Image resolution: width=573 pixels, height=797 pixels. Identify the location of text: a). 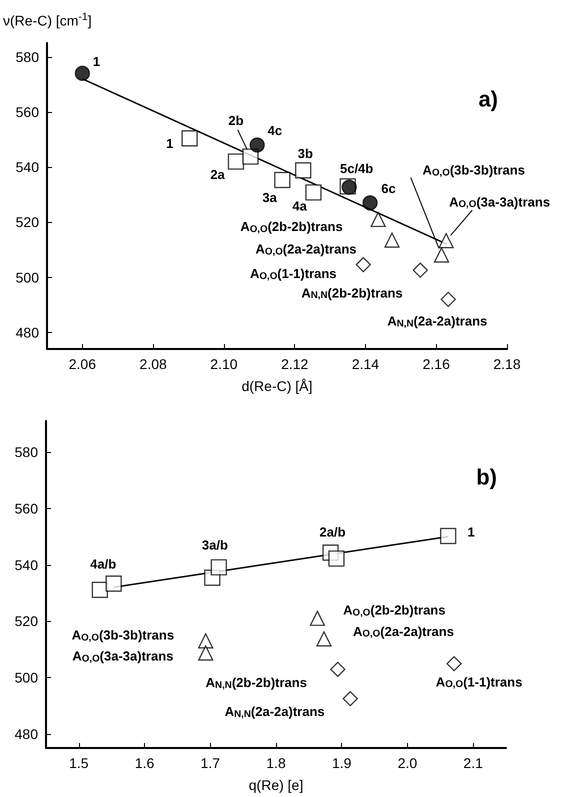
(488, 99).